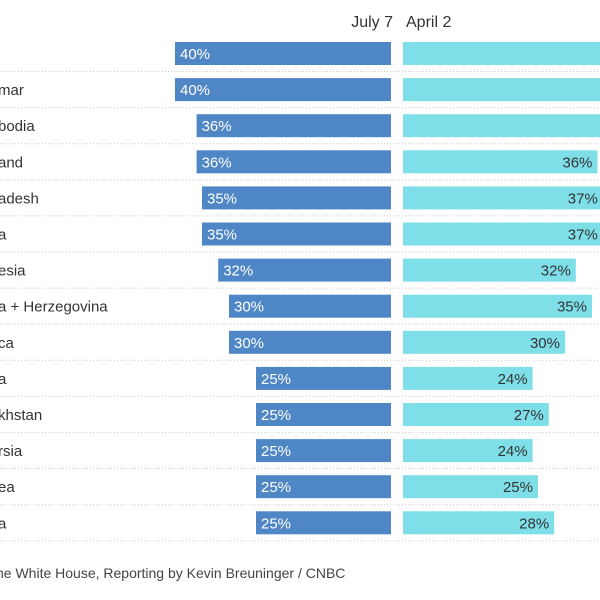 The image size is (600, 600). Describe the element at coordinates (577, 162) in the screenshot. I see `april-value-label: 36%` at that location.